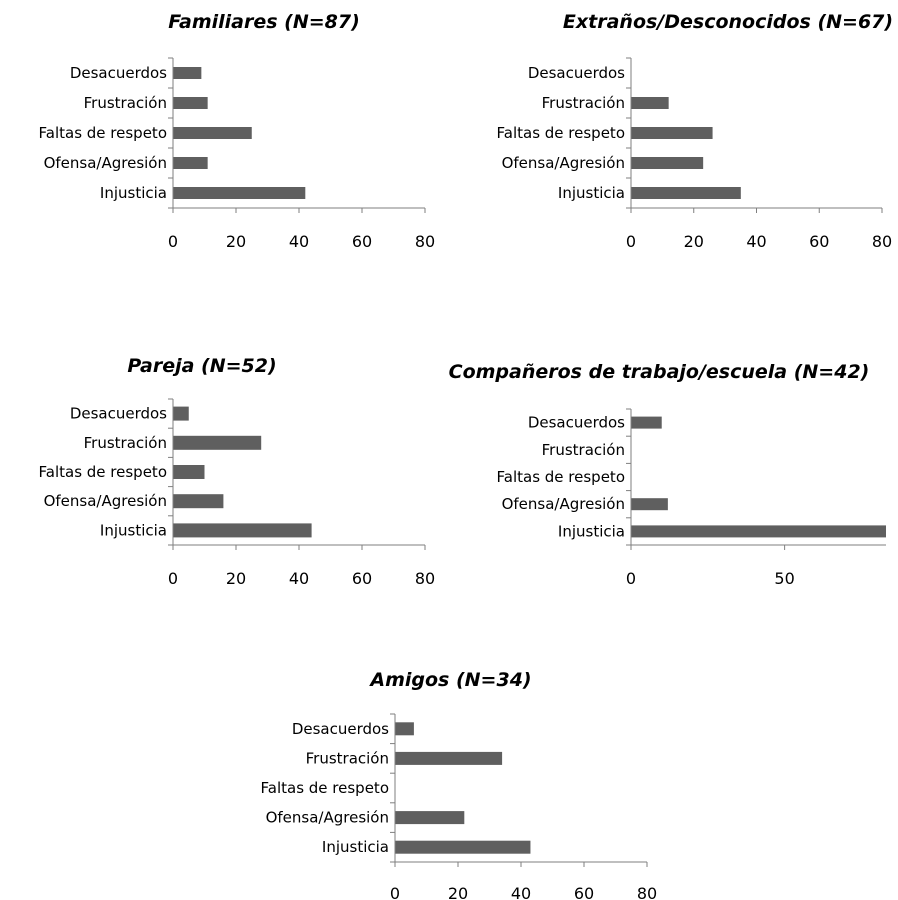 The image size is (898, 900). I want to click on amigos-x-tick-label: 60, so click(584, 892).